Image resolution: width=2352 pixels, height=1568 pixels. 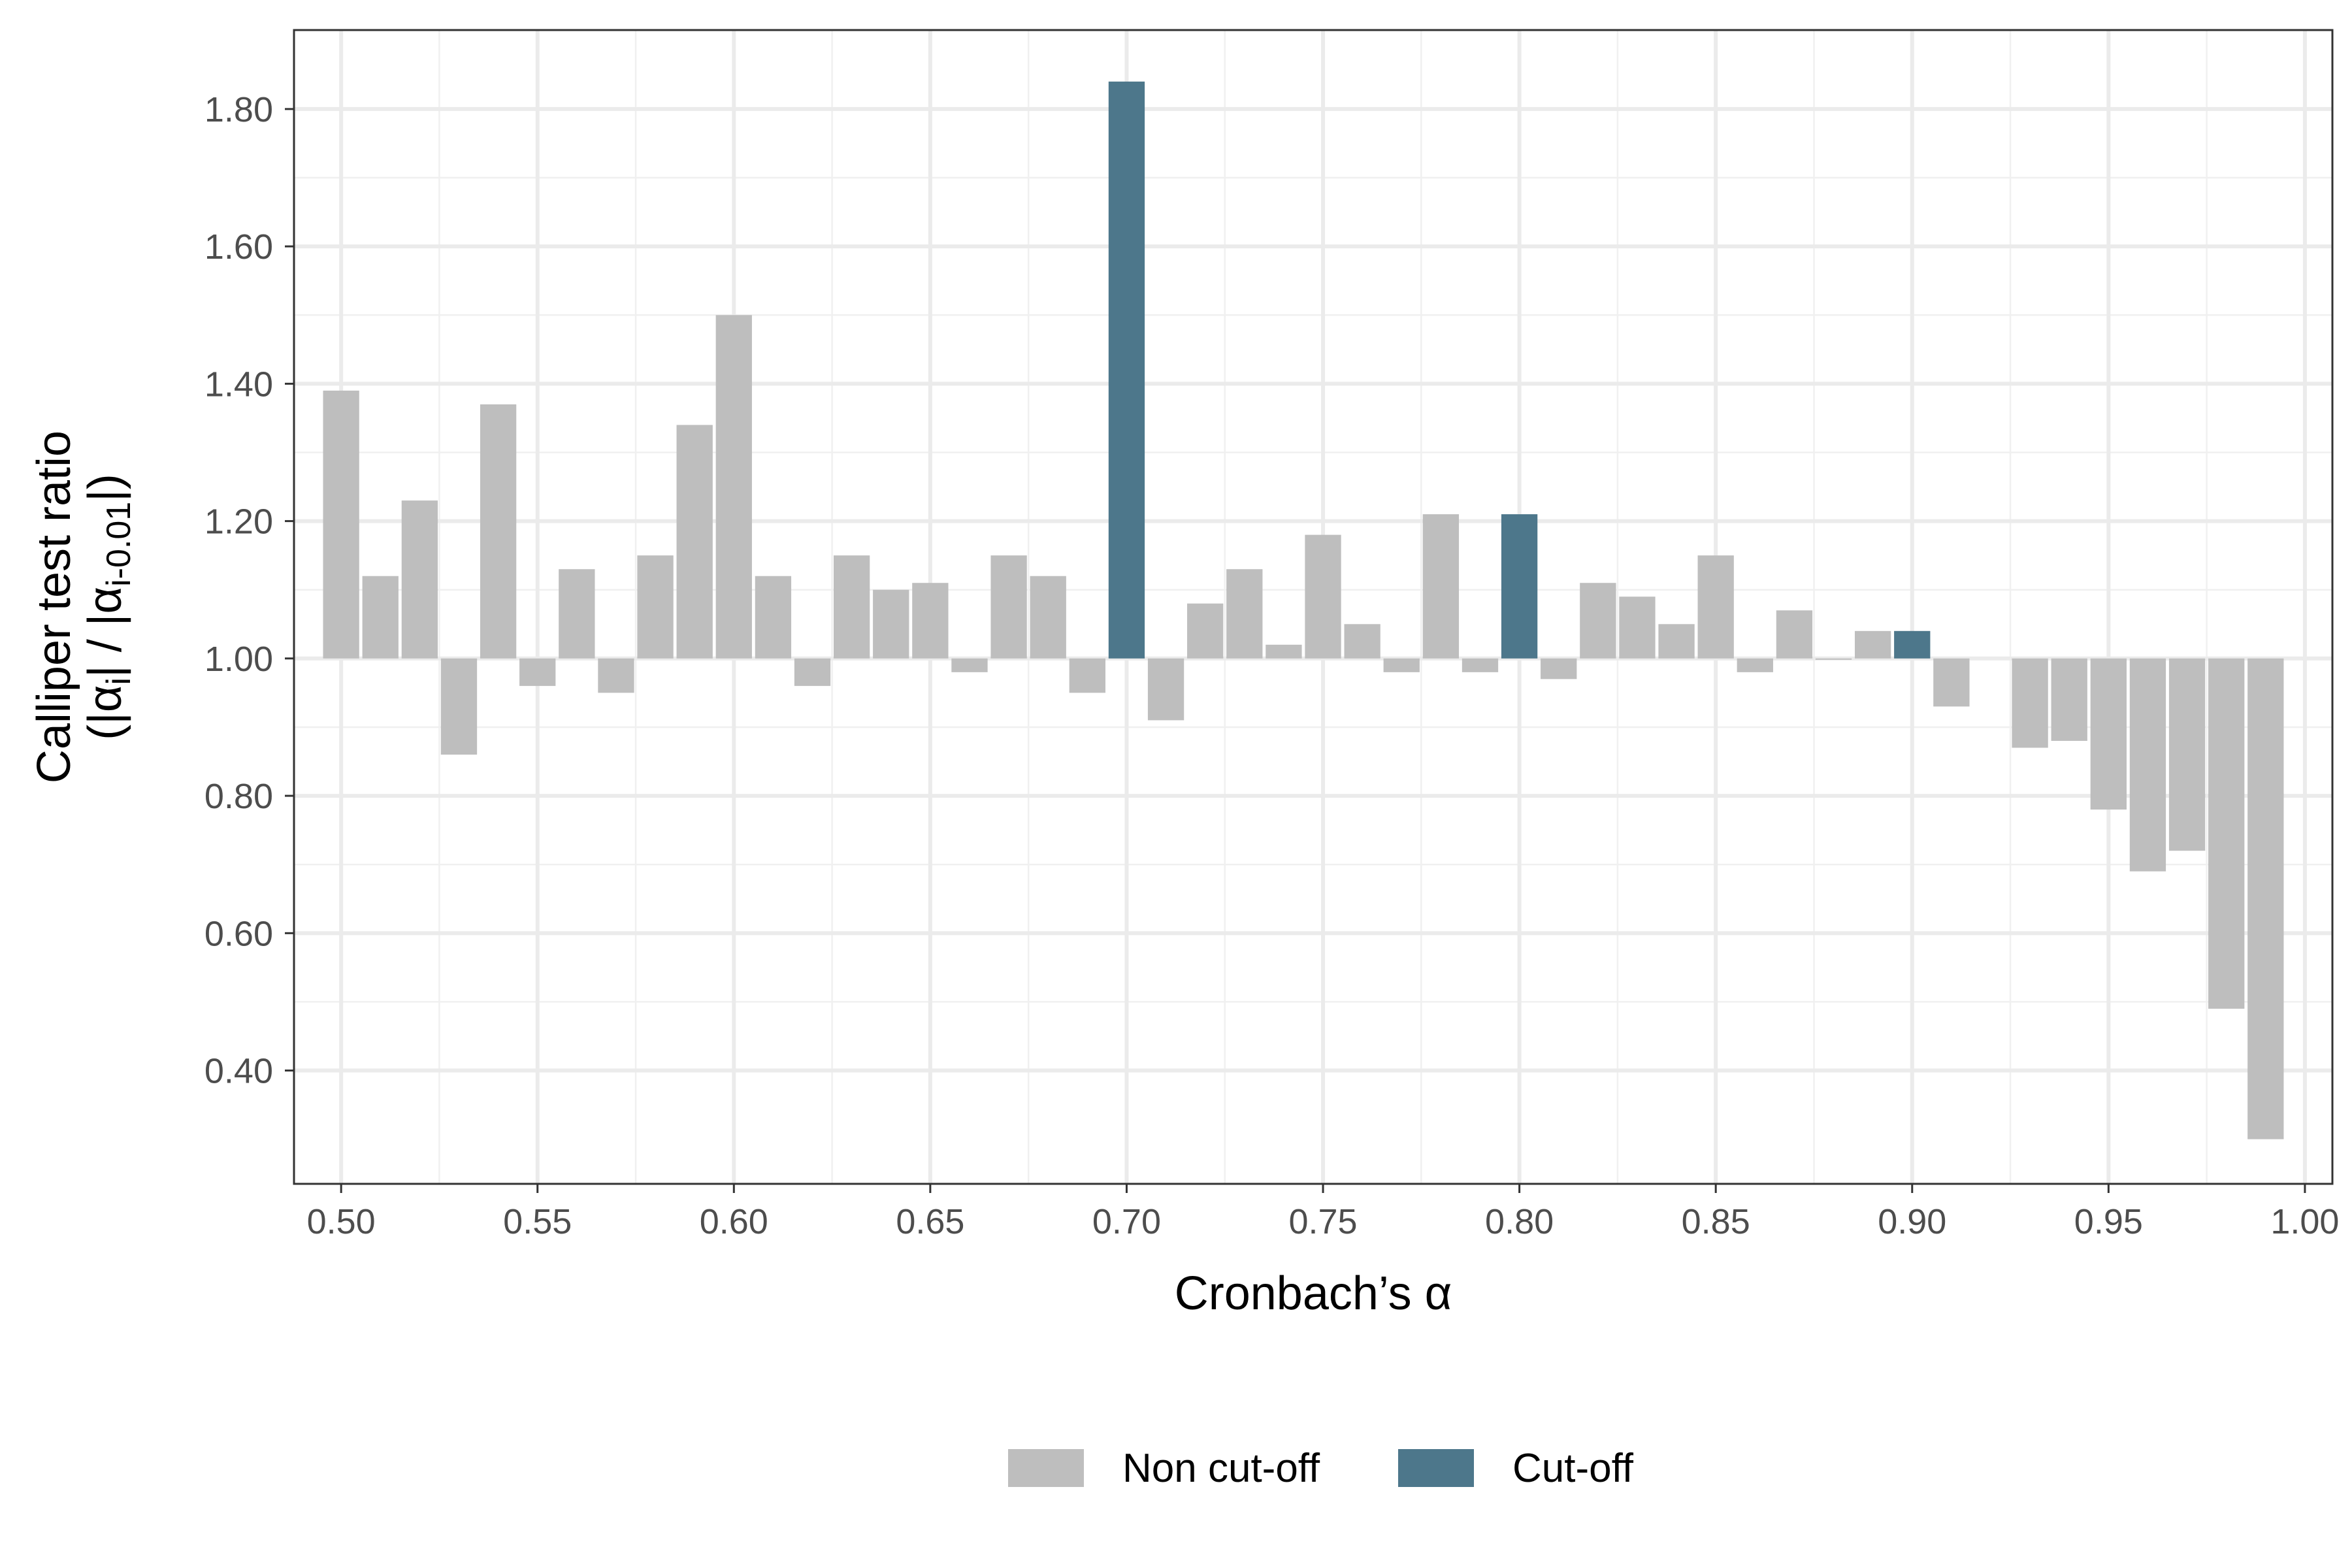 I want to click on y-axis-title-line1: Calliper test ratio, so click(x=54, y=607).